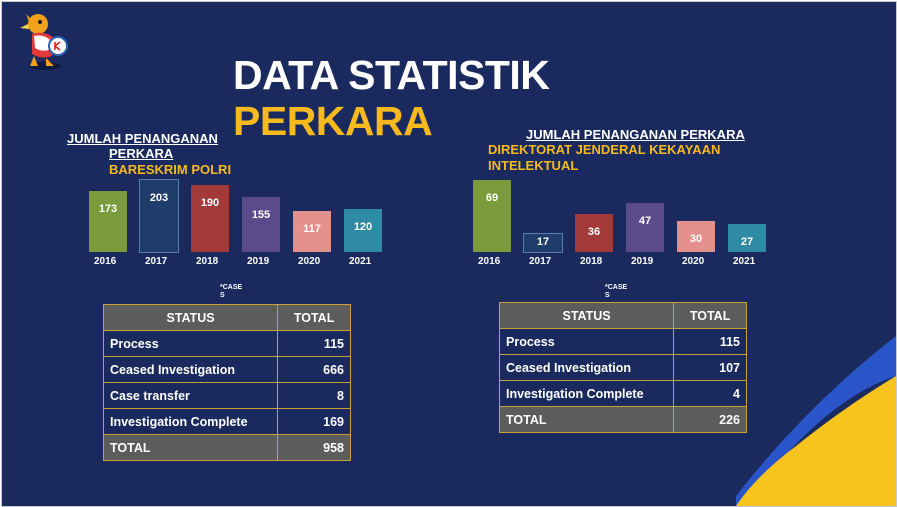 This screenshot has height=507, width=897. What do you see at coordinates (159, 216) in the screenshot?
I see `chart-bar: 203` at bounding box center [159, 216].